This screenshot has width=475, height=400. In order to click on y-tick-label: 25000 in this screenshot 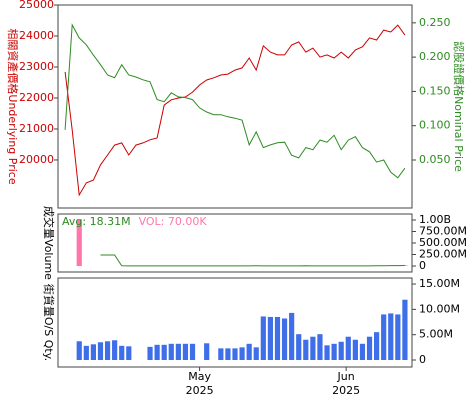, I will do `click(36, 5)`.